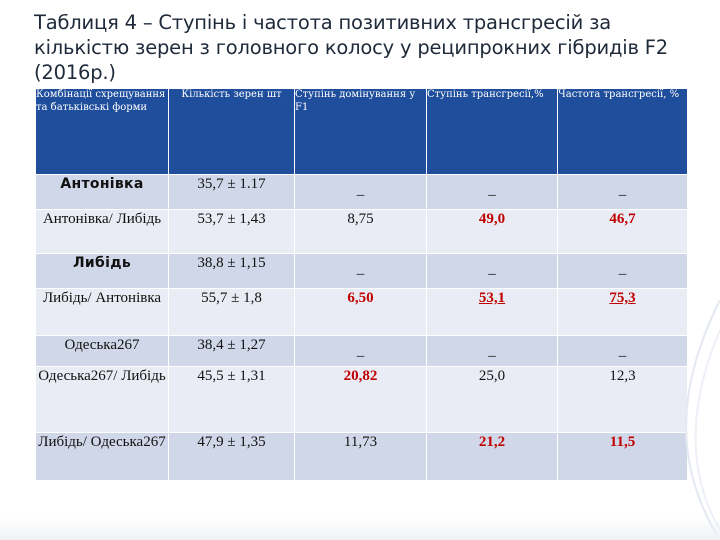 The width and height of the screenshot is (720, 540). What do you see at coordinates (231, 312) in the screenshot?
I see `cell-grain: 55,7 ± 1,8` at bounding box center [231, 312].